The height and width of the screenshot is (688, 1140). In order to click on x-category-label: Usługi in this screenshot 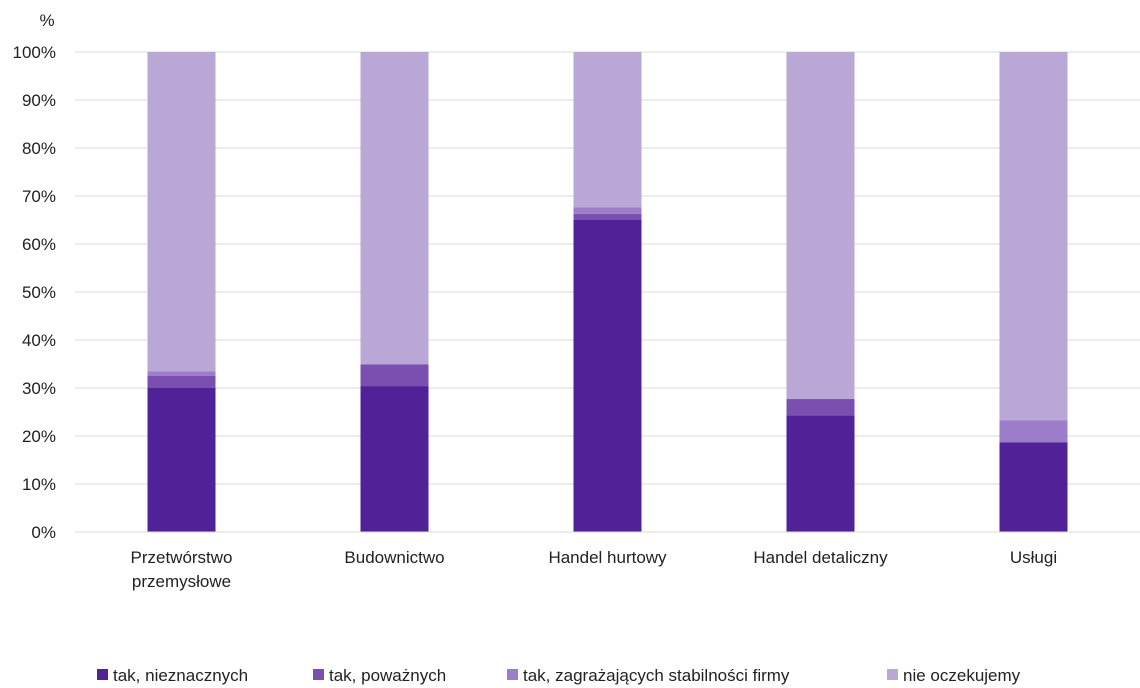, I will do `click(1033, 557)`.